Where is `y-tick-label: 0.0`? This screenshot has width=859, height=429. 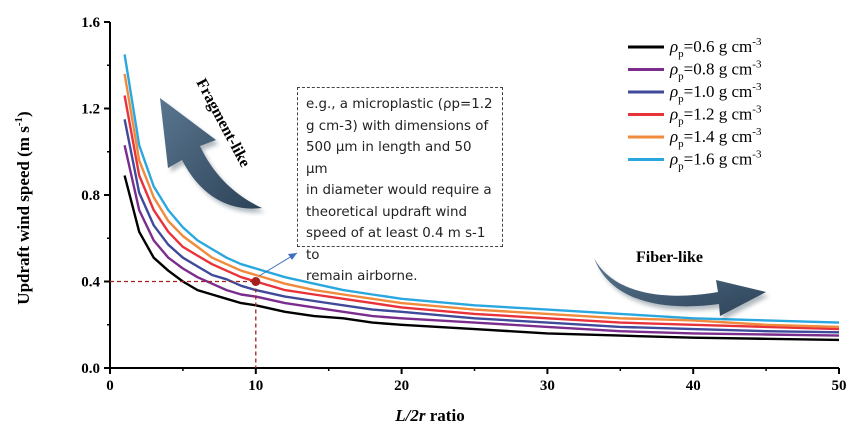 y-tick-label: 0.0 is located at coordinates (90, 369).